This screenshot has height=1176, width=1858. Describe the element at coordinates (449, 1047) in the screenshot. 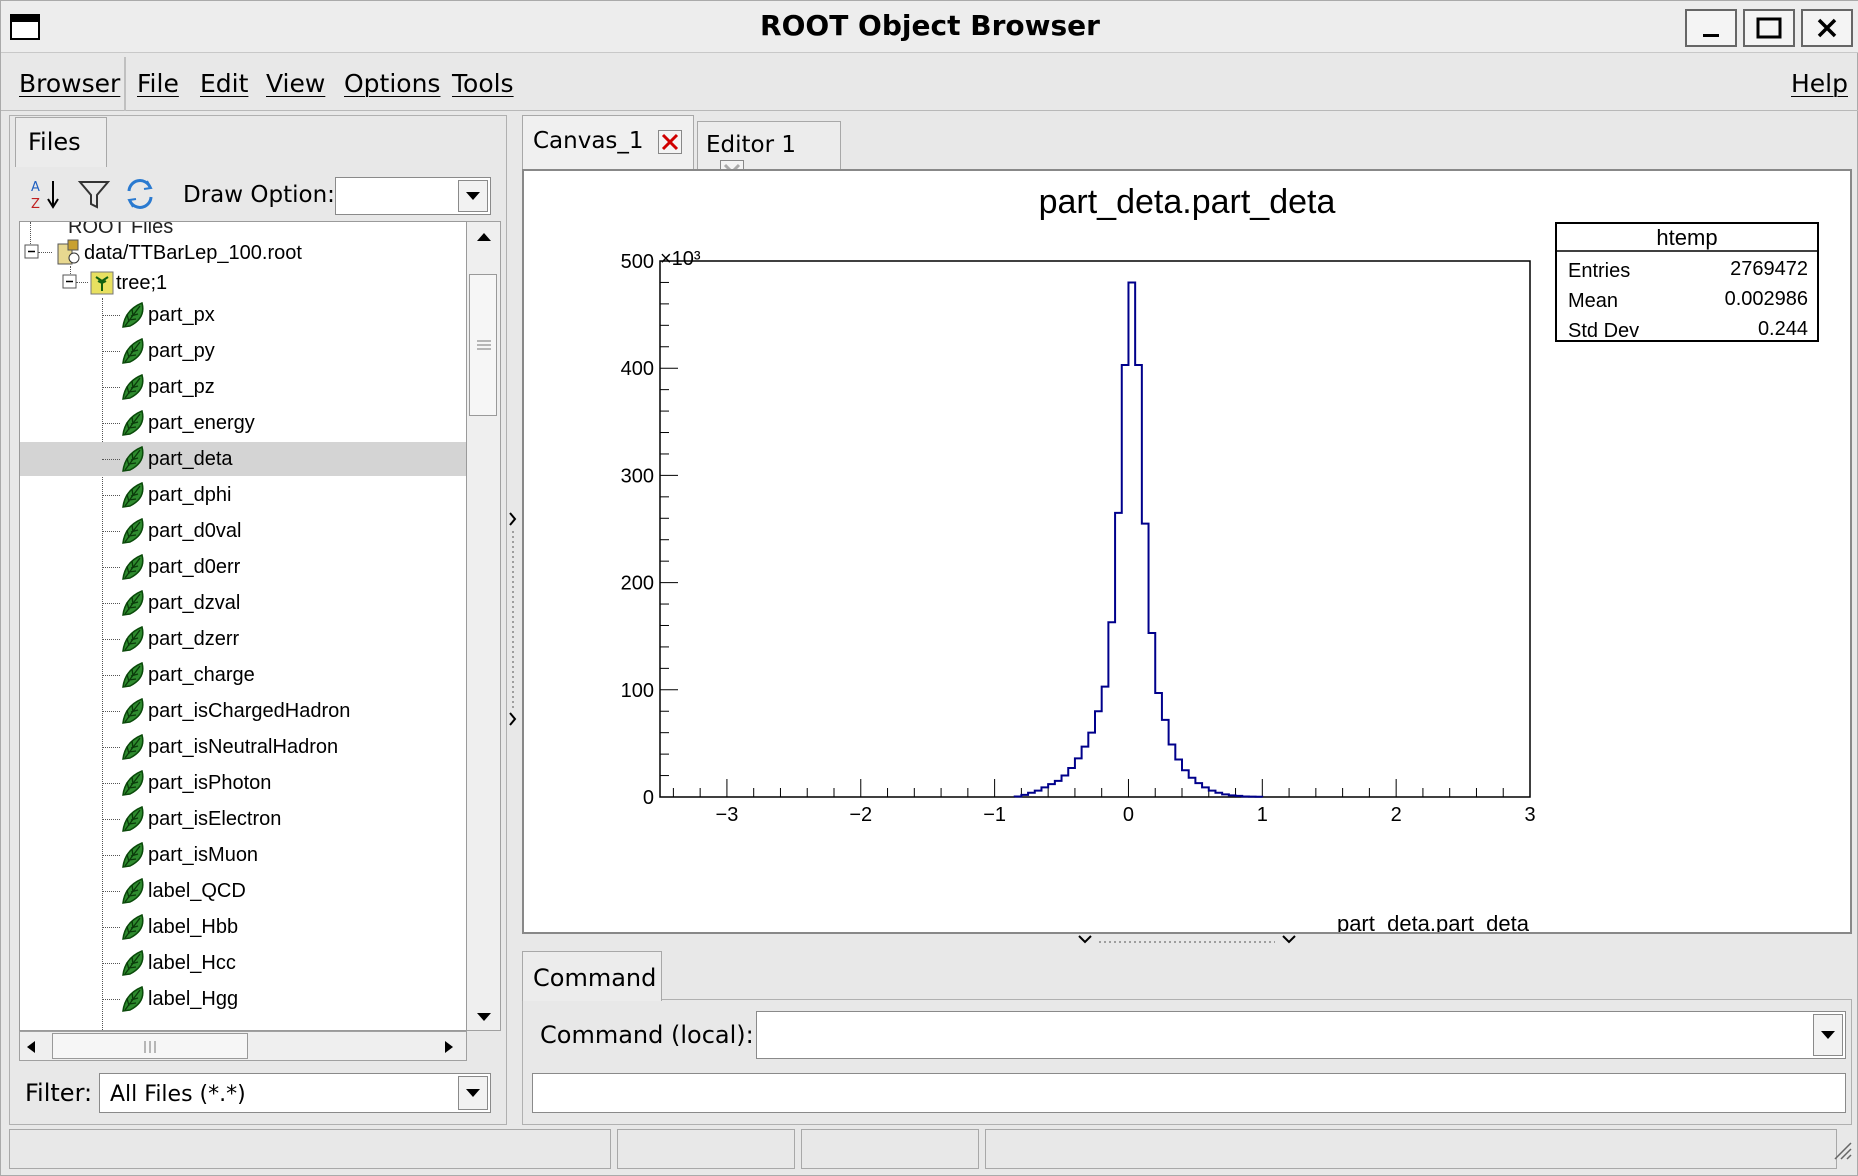

I see `scroll-right-icon` at that location.